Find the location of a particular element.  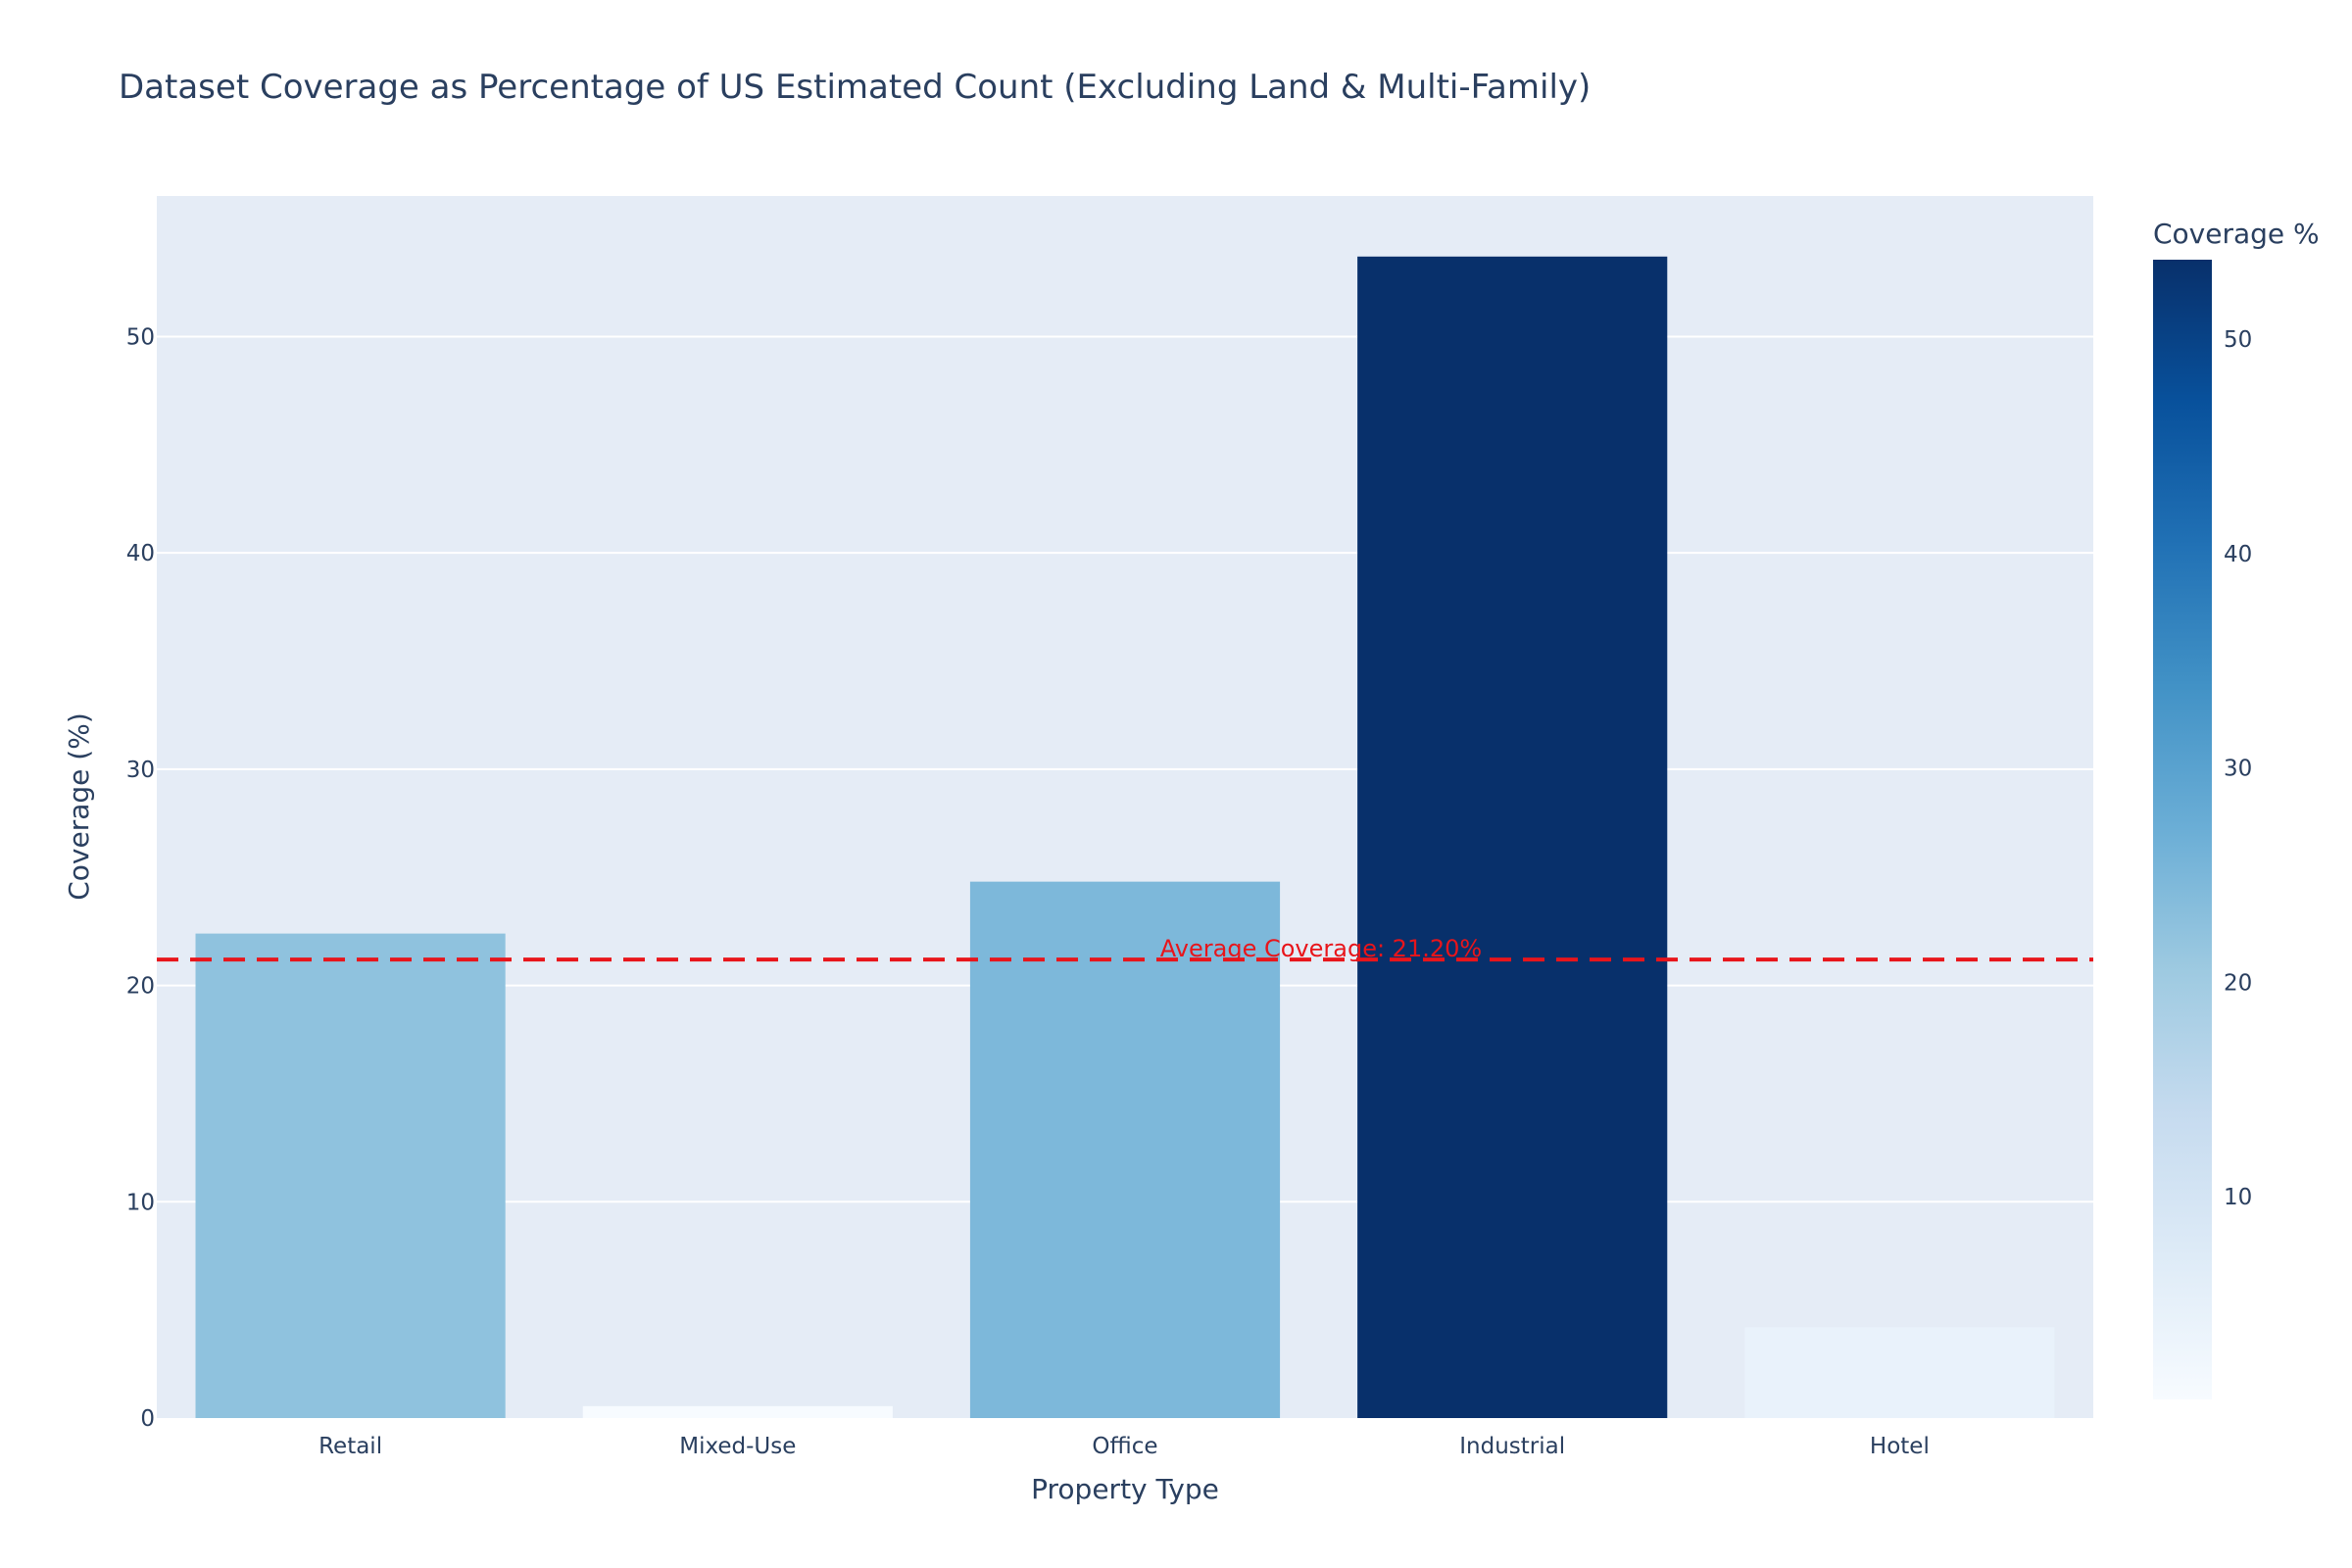

colorbar-tick-label: 20 is located at coordinates (2238, 983).